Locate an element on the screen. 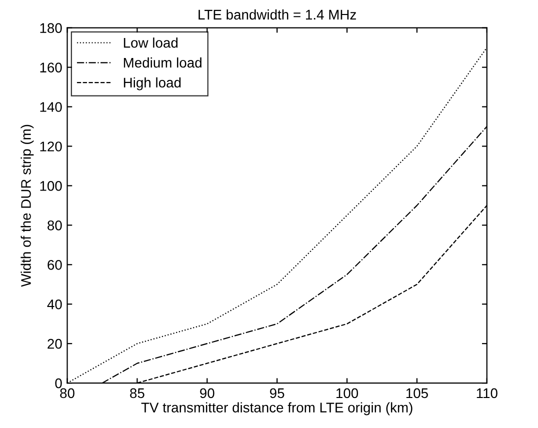 Image resolution: width=538 pixels, height=428 pixels. x-tick-label: 105 is located at coordinates (417, 393).